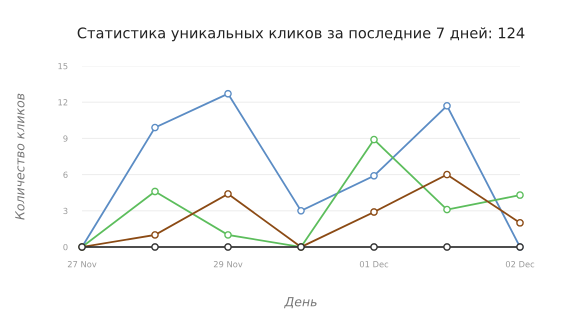 The width and height of the screenshot is (580, 315). What do you see at coordinates (300, 302) in the screenshot?
I see `x-axis-title: День` at bounding box center [300, 302].